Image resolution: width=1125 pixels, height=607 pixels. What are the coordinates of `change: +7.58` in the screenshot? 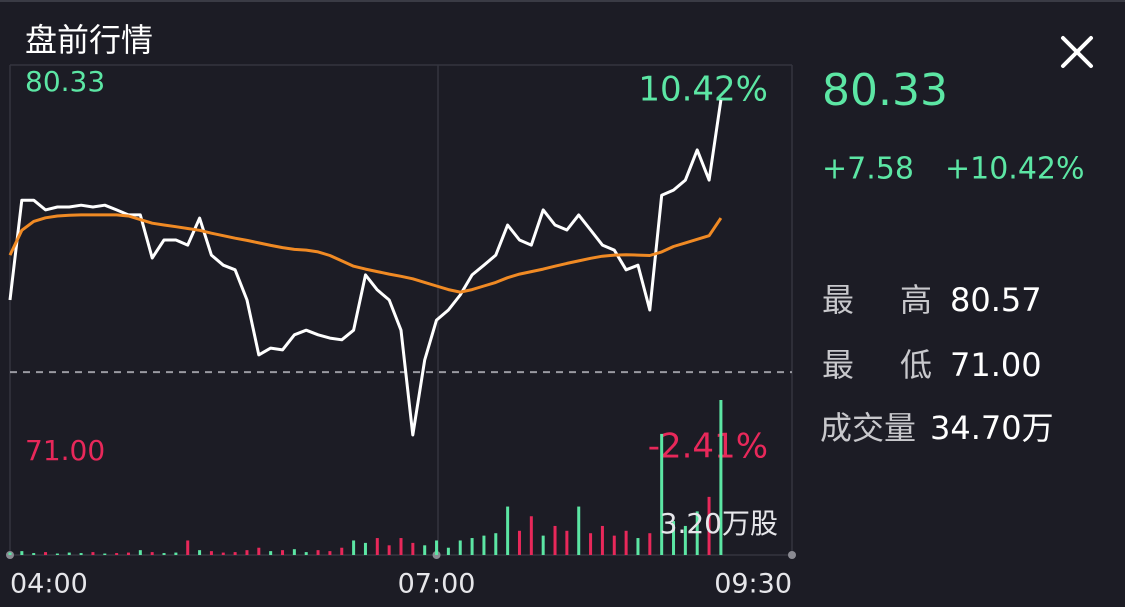 It's located at (868, 169).